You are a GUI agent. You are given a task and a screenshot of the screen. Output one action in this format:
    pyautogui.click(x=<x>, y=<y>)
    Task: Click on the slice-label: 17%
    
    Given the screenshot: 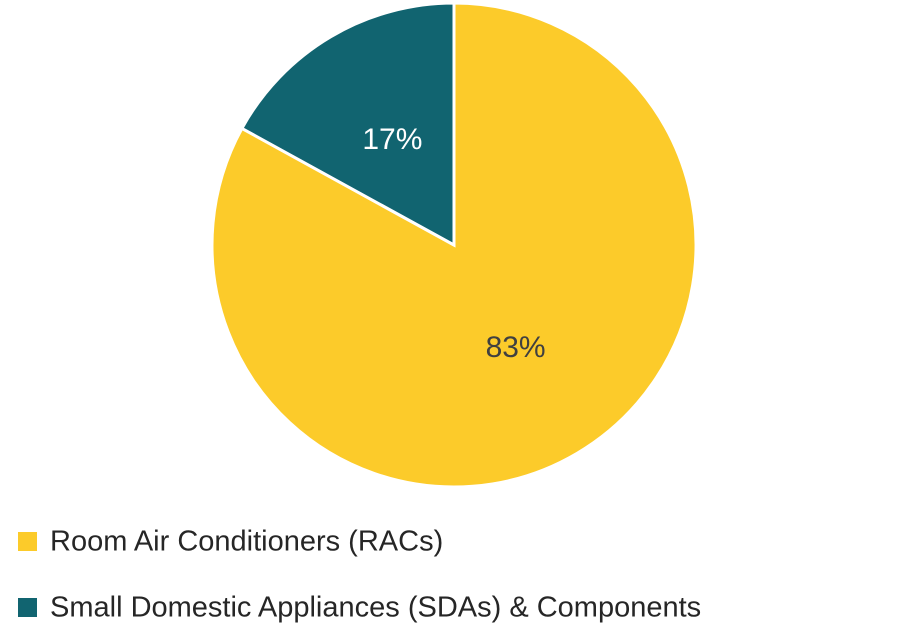 What is the action you would take?
    pyautogui.click(x=392, y=139)
    